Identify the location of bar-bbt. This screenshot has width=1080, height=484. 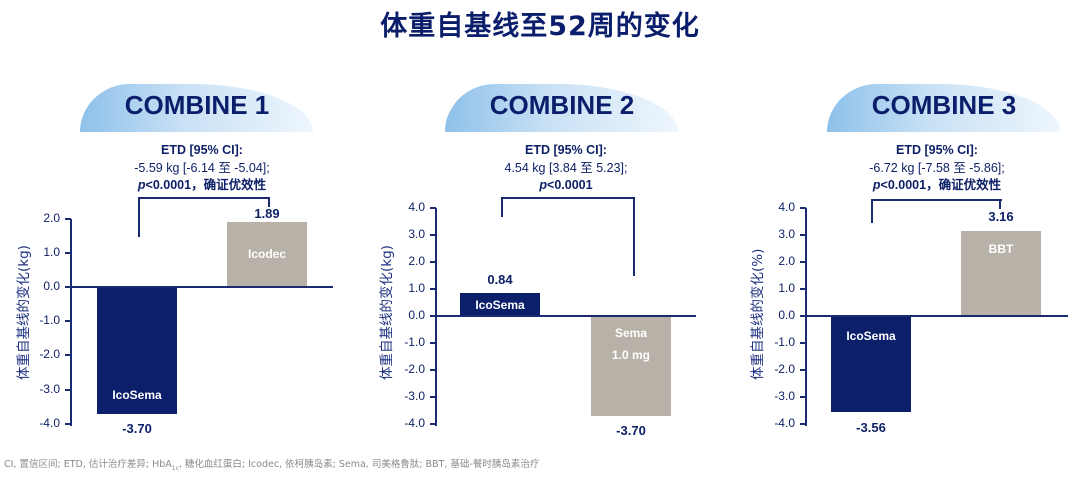
(1001, 273).